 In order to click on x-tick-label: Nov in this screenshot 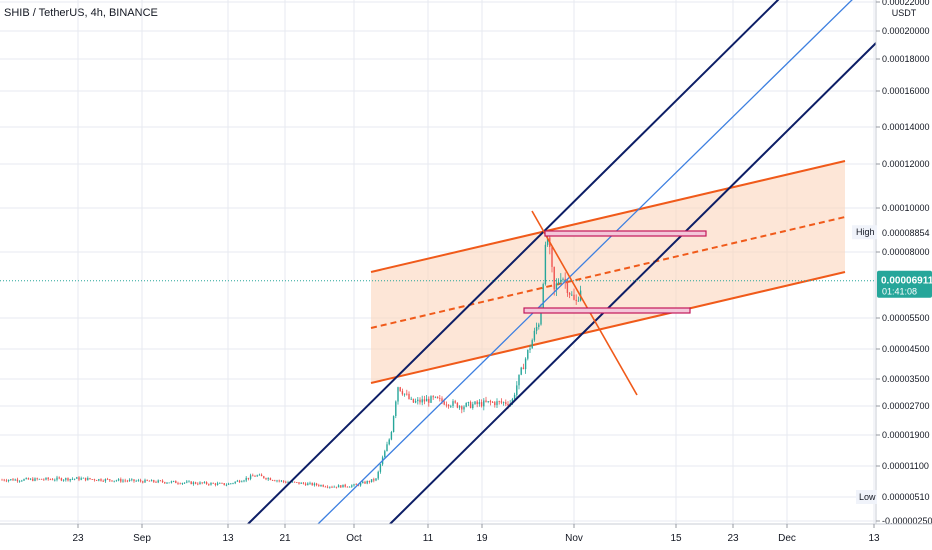, I will do `click(574, 538)`.